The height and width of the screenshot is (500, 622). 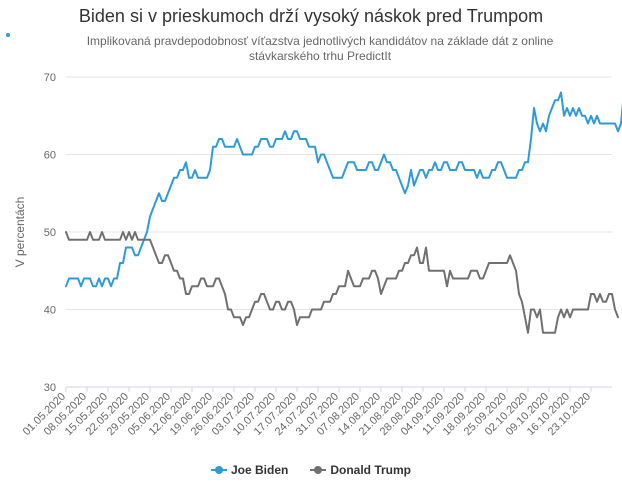 I want to click on legend: Joe Biden Donald Trump, so click(x=311, y=470).